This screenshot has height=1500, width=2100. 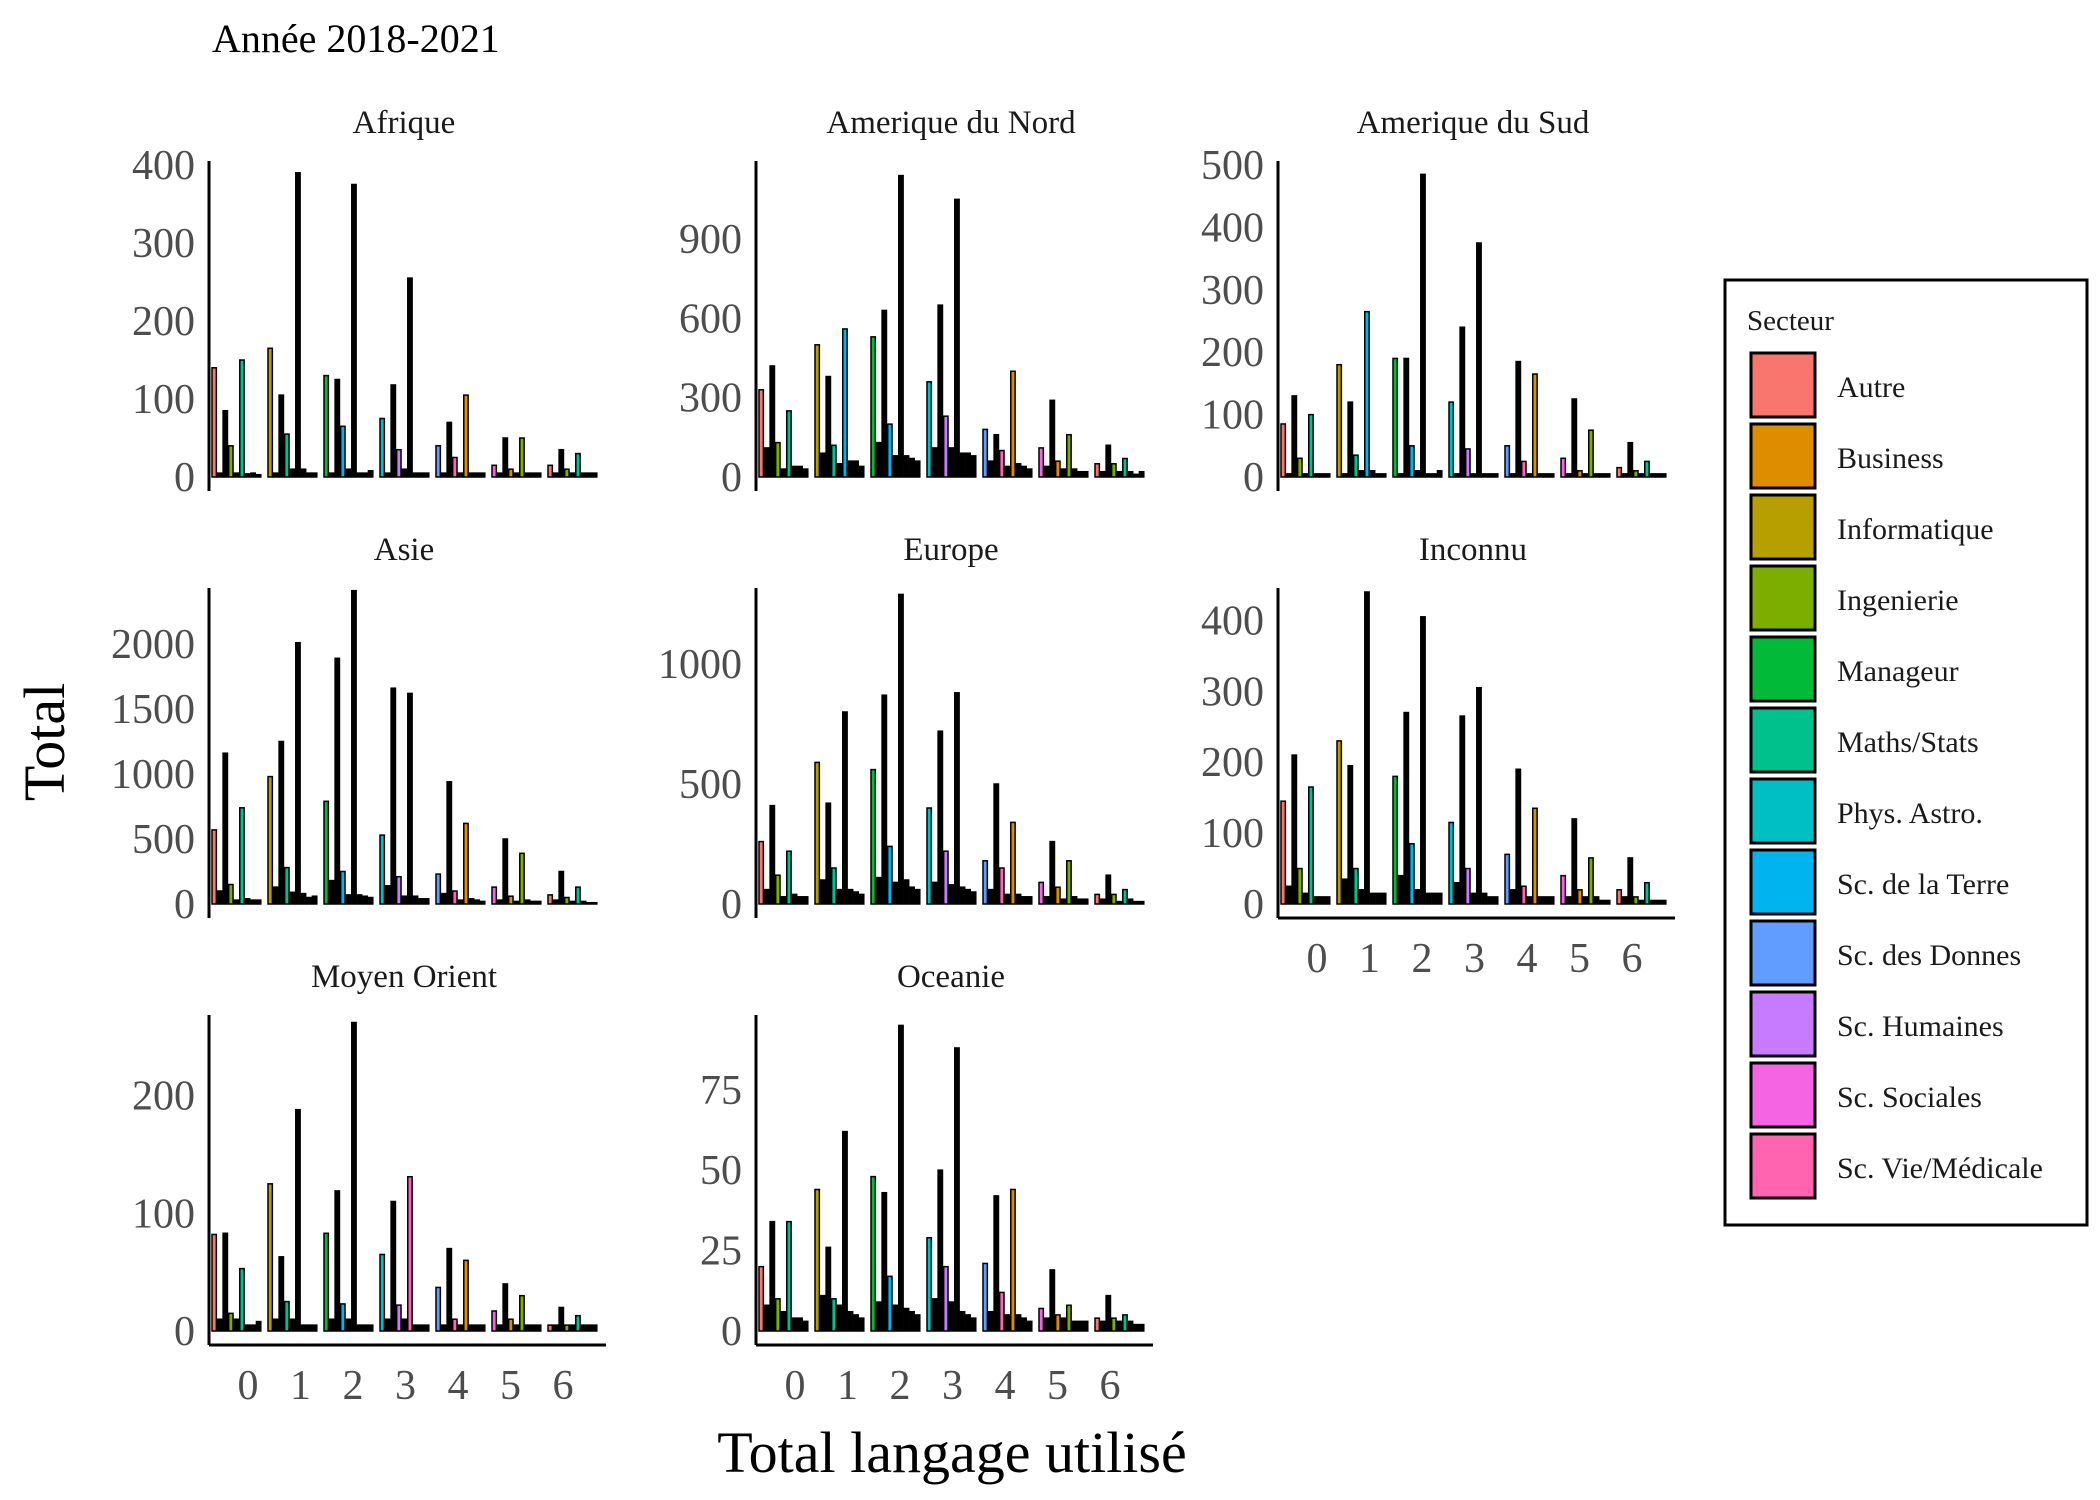 I want to click on y-tick-label: 0, so click(x=1253, y=478).